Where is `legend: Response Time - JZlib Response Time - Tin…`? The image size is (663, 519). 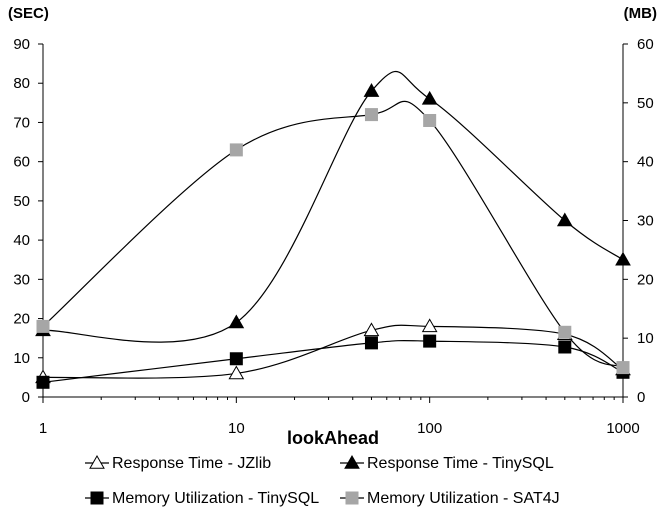 legend: Response Time - JZlib Response Time - Tin… is located at coordinates (322, 480).